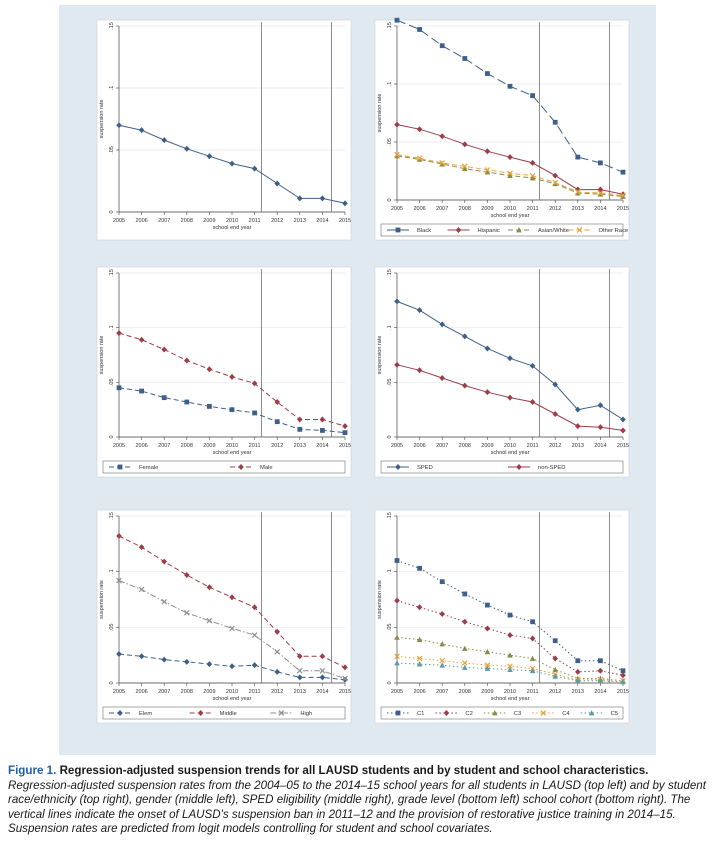  What do you see at coordinates (345, 692) in the screenshot?
I see `x-tick-label: 2015` at bounding box center [345, 692].